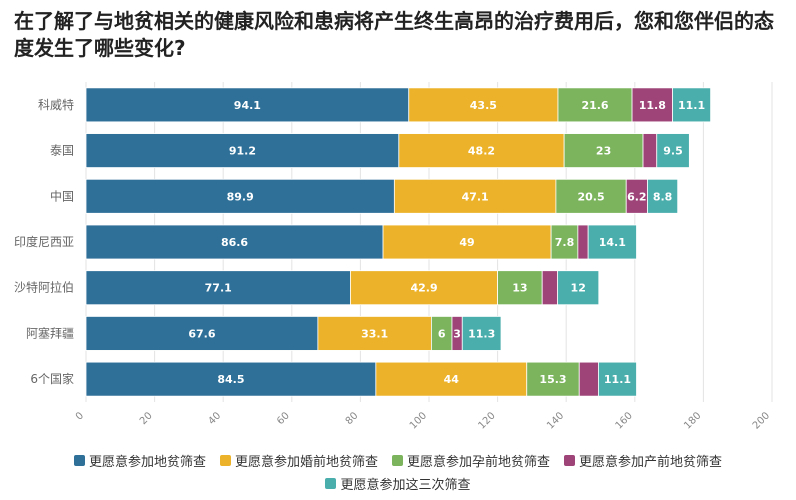 The width and height of the screenshot is (796, 500). What do you see at coordinates (552, 379) in the screenshot?
I see `data-label: 15.3` at bounding box center [552, 379].